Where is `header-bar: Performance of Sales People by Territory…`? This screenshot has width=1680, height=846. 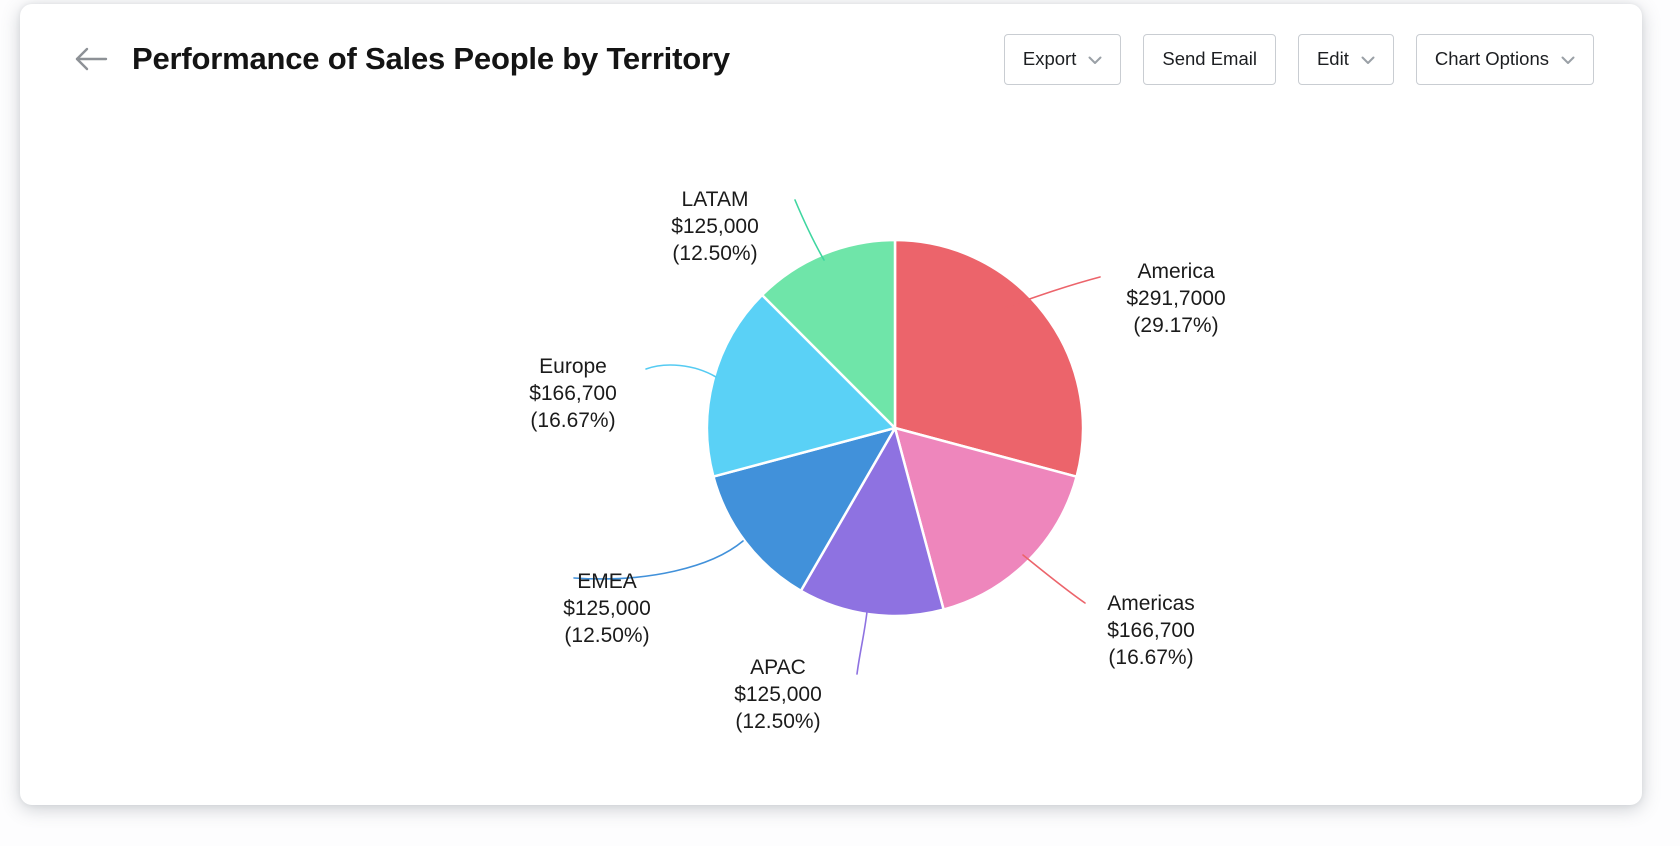
header-bar: Performance of Sales People by Territory… is located at coordinates (831, 59).